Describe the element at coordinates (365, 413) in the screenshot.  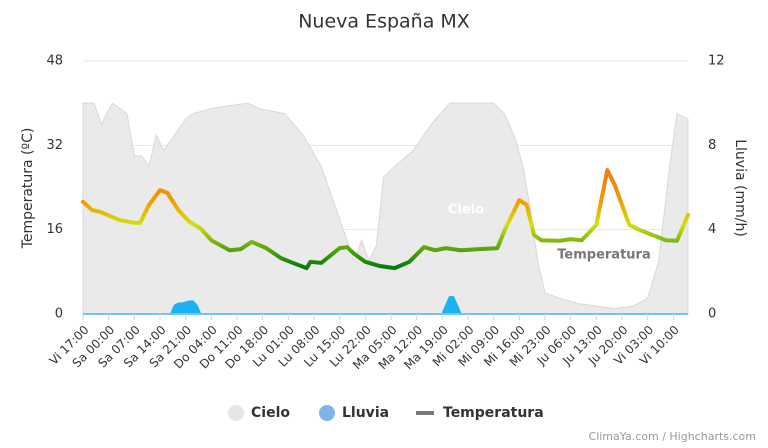
I see `legend-label: Lluvia` at that location.